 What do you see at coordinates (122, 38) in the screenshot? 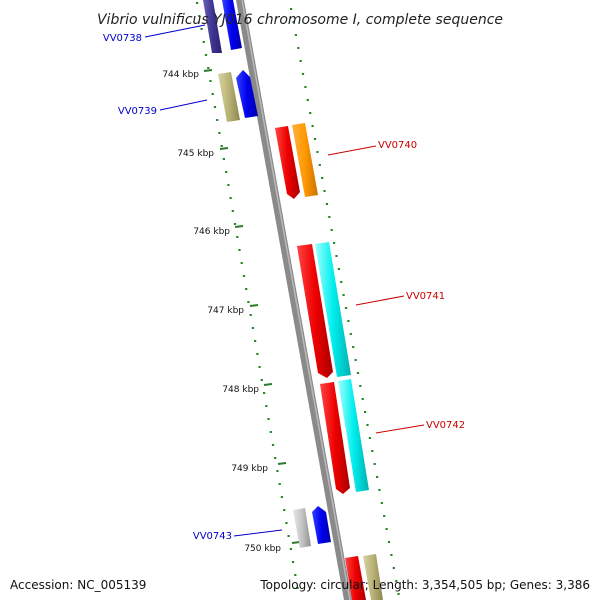
I see `gene-label-vv0738: VV0738` at bounding box center [122, 38].